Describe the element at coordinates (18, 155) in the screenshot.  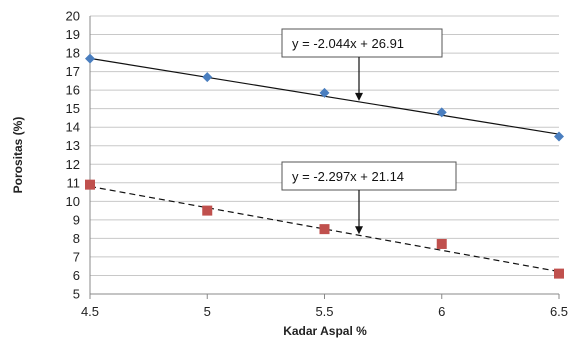
I see `y-axis-title: Porositas (%)` at that location.